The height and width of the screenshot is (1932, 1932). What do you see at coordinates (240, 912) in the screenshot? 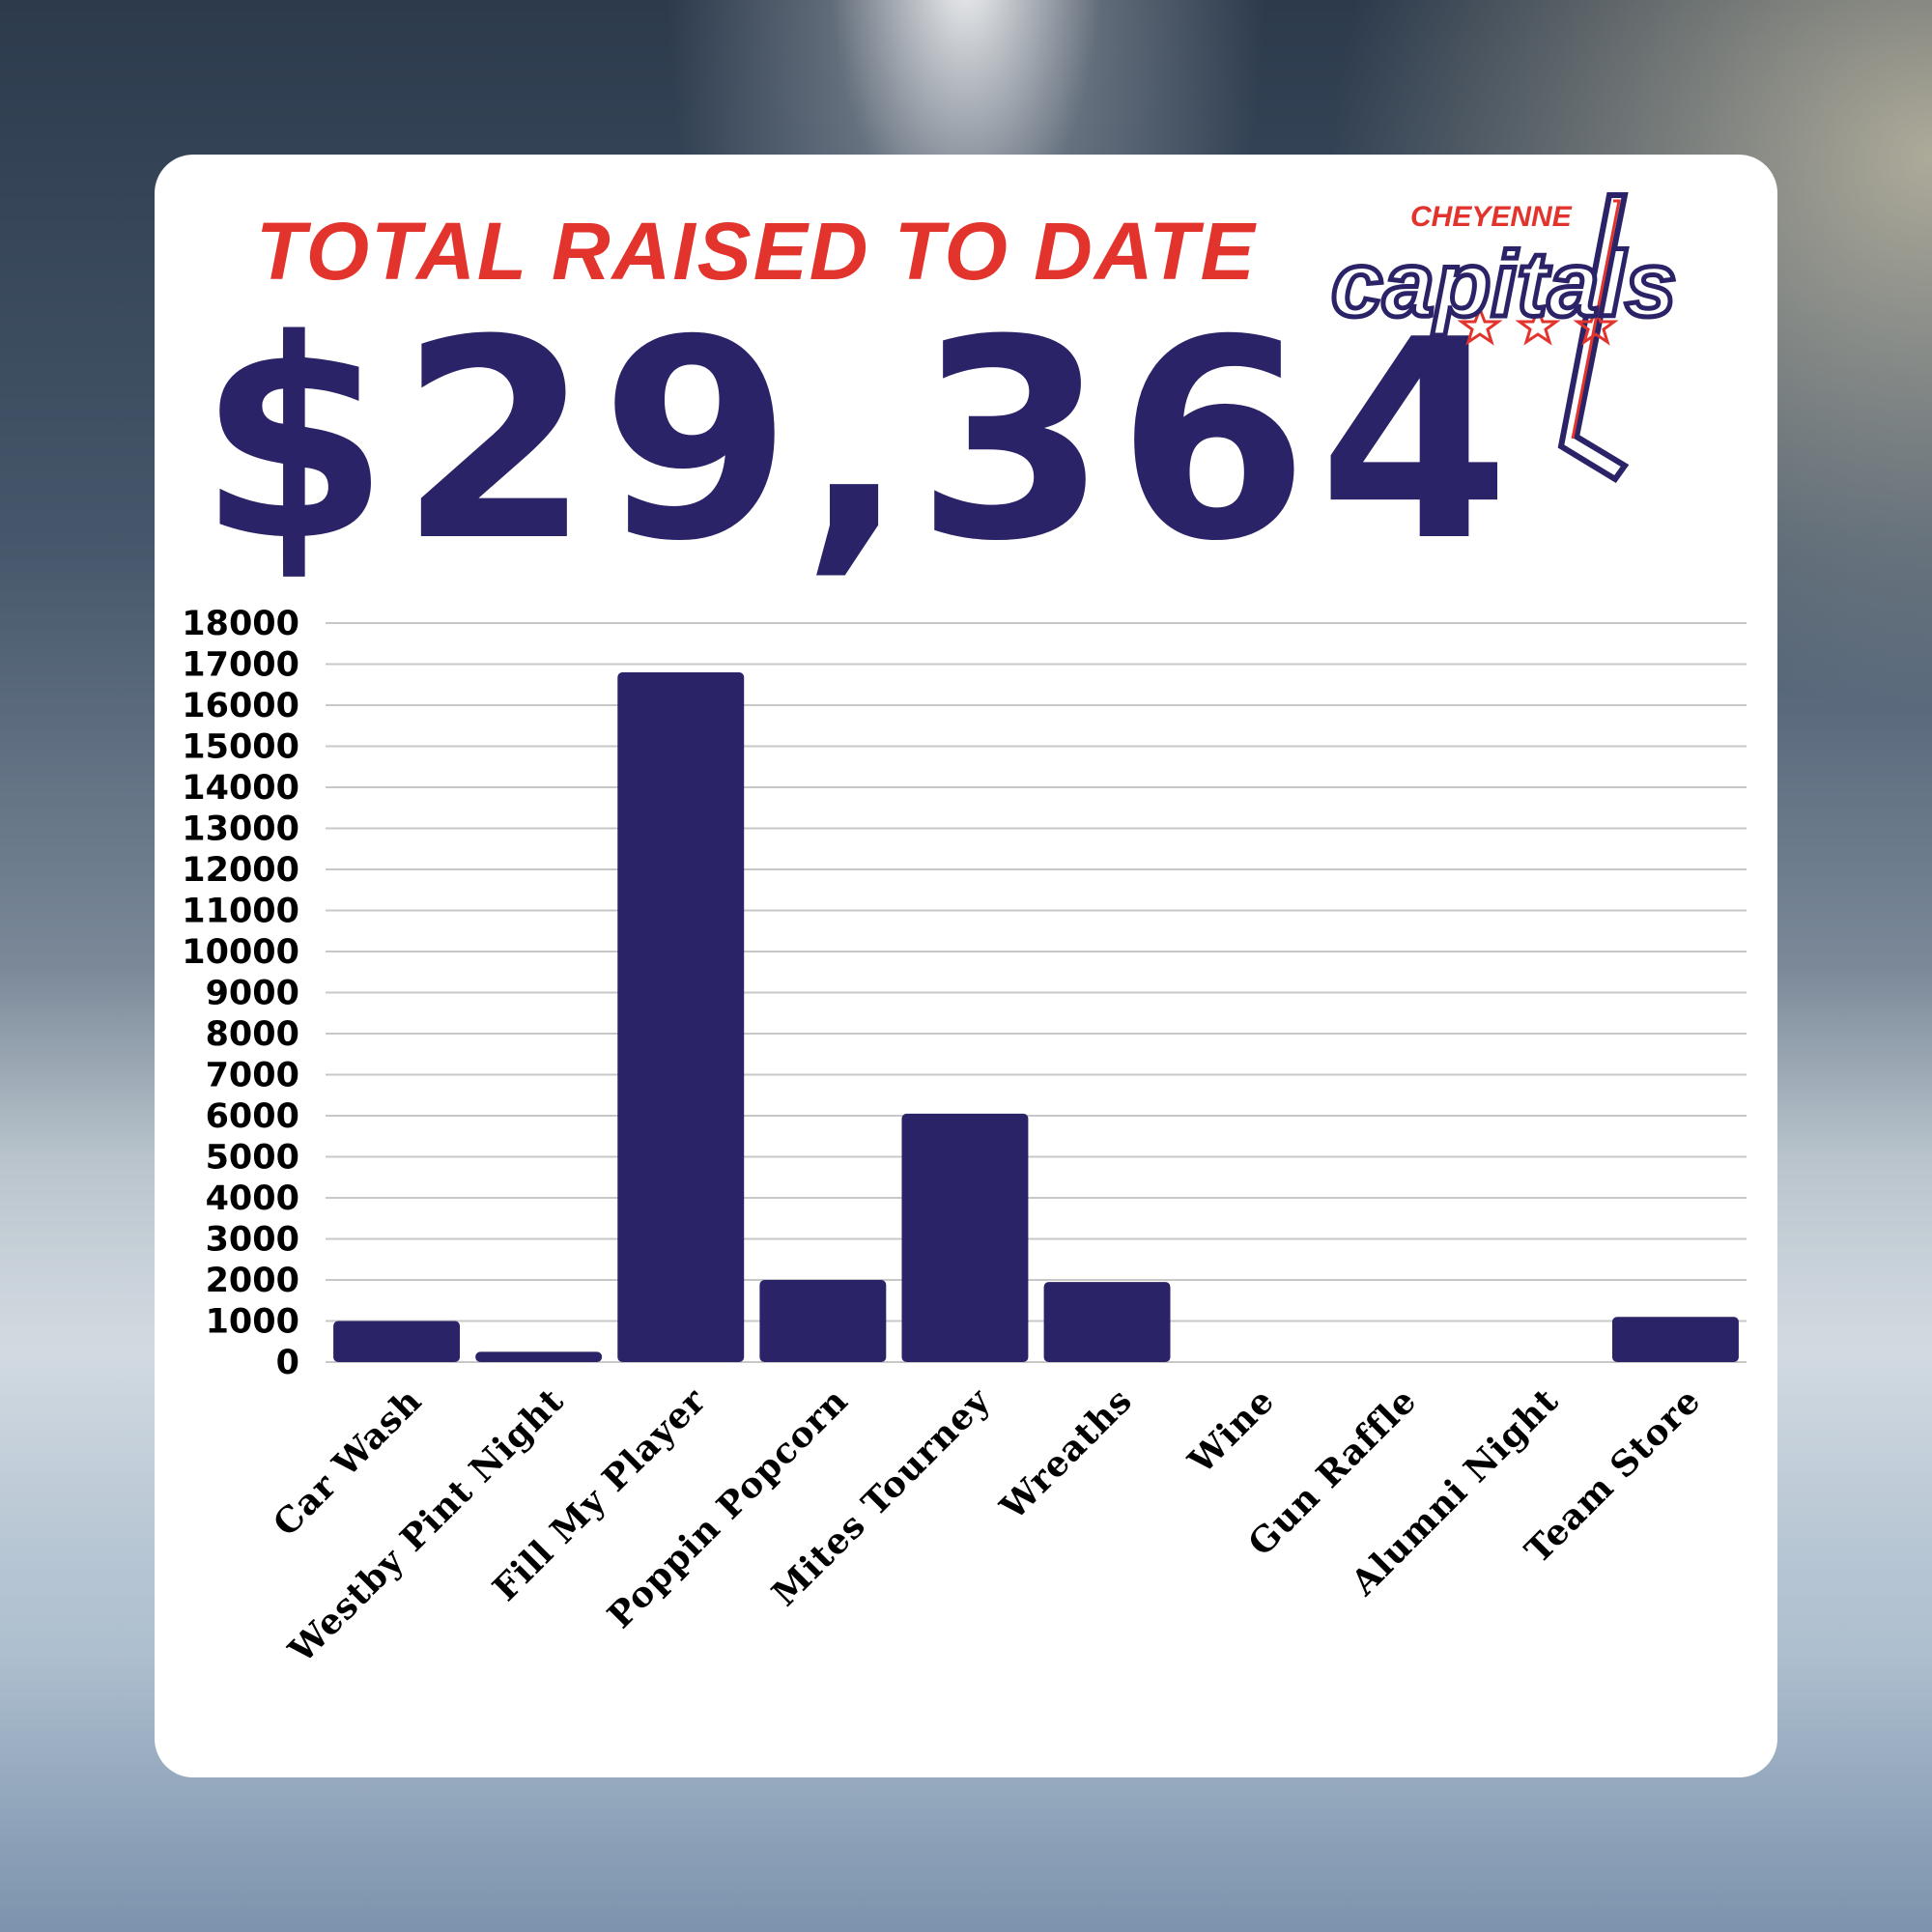
I see `y-tick-label: 11000` at bounding box center [240, 912].